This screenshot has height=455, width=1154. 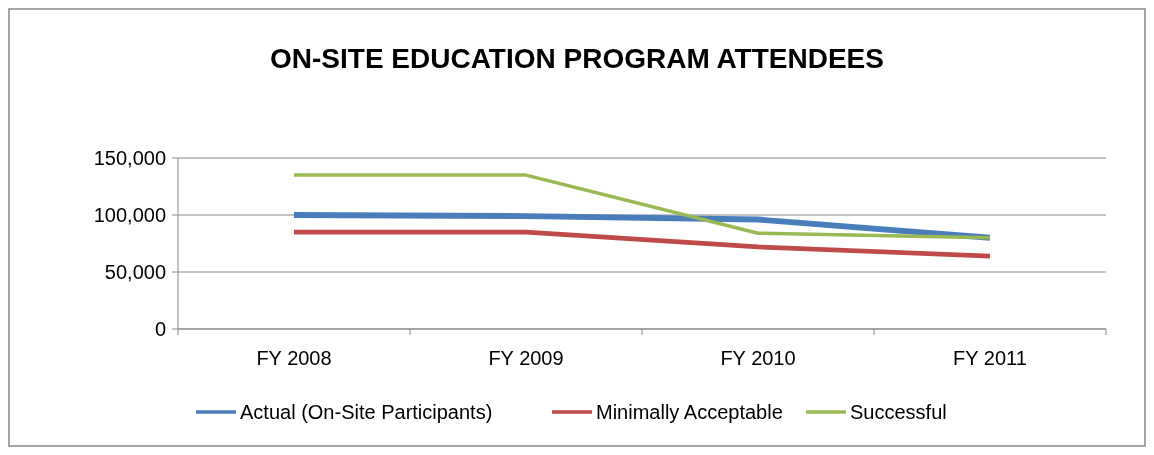 I want to click on legend-label: Minimally Acceptable, so click(x=689, y=412).